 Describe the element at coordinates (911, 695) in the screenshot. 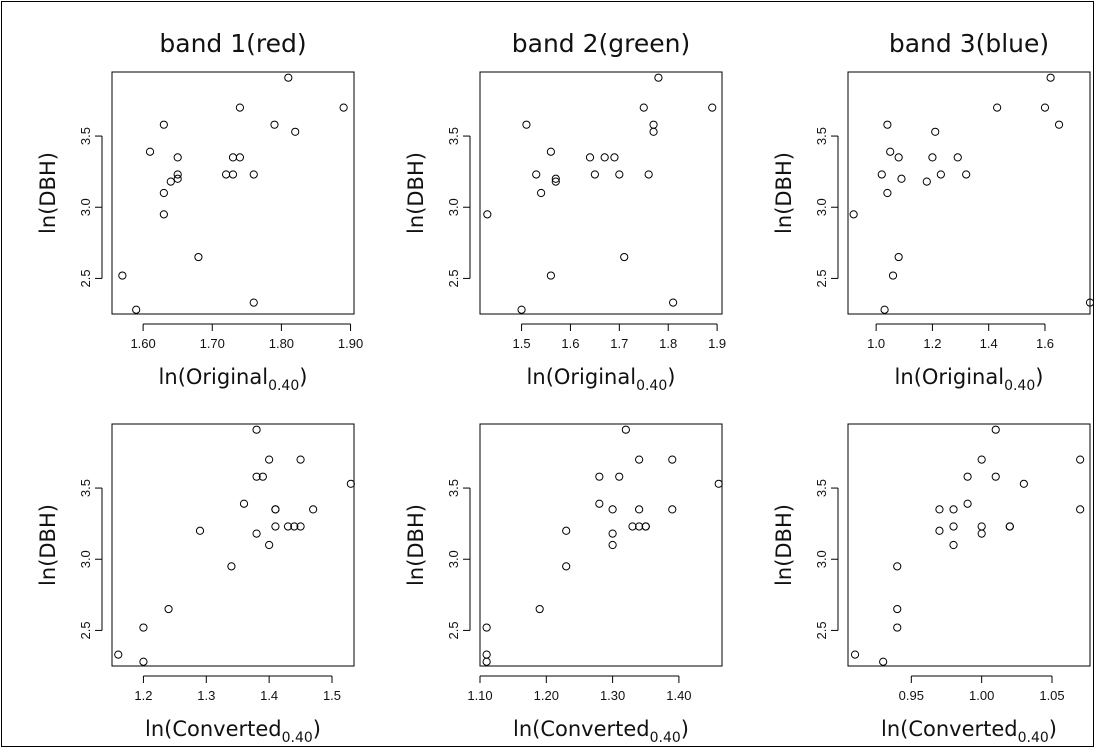

I see `x-tick-label: 0.95` at that location.